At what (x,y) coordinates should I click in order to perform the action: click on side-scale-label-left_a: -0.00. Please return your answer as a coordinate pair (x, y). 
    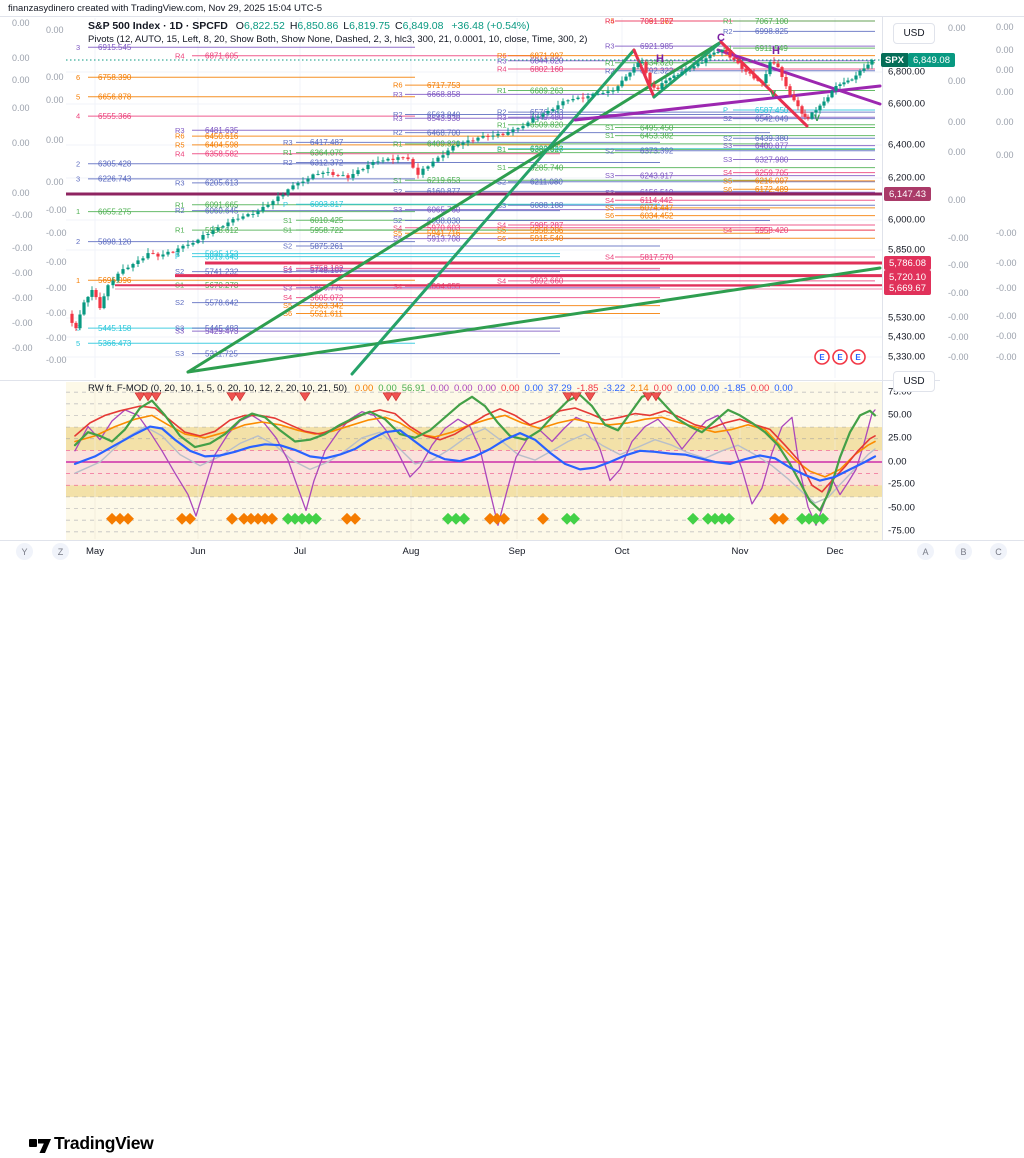
    Looking at the image, I should click on (22, 273).